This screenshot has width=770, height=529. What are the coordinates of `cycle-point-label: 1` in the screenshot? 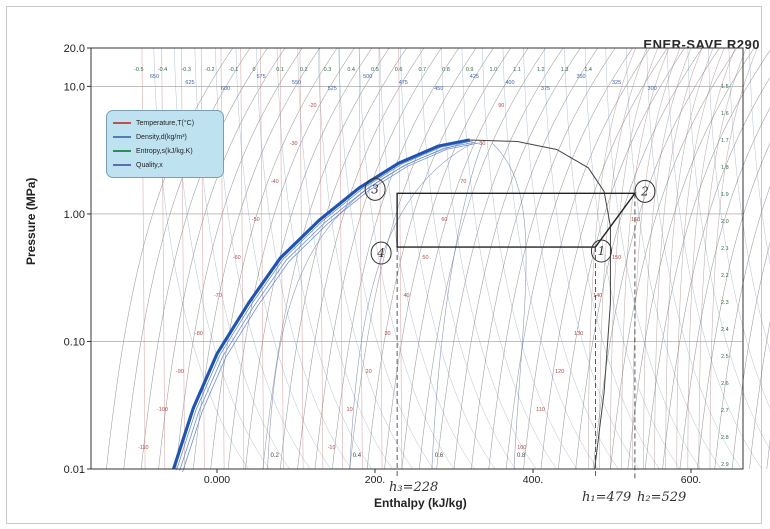 It's located at (602, 251).